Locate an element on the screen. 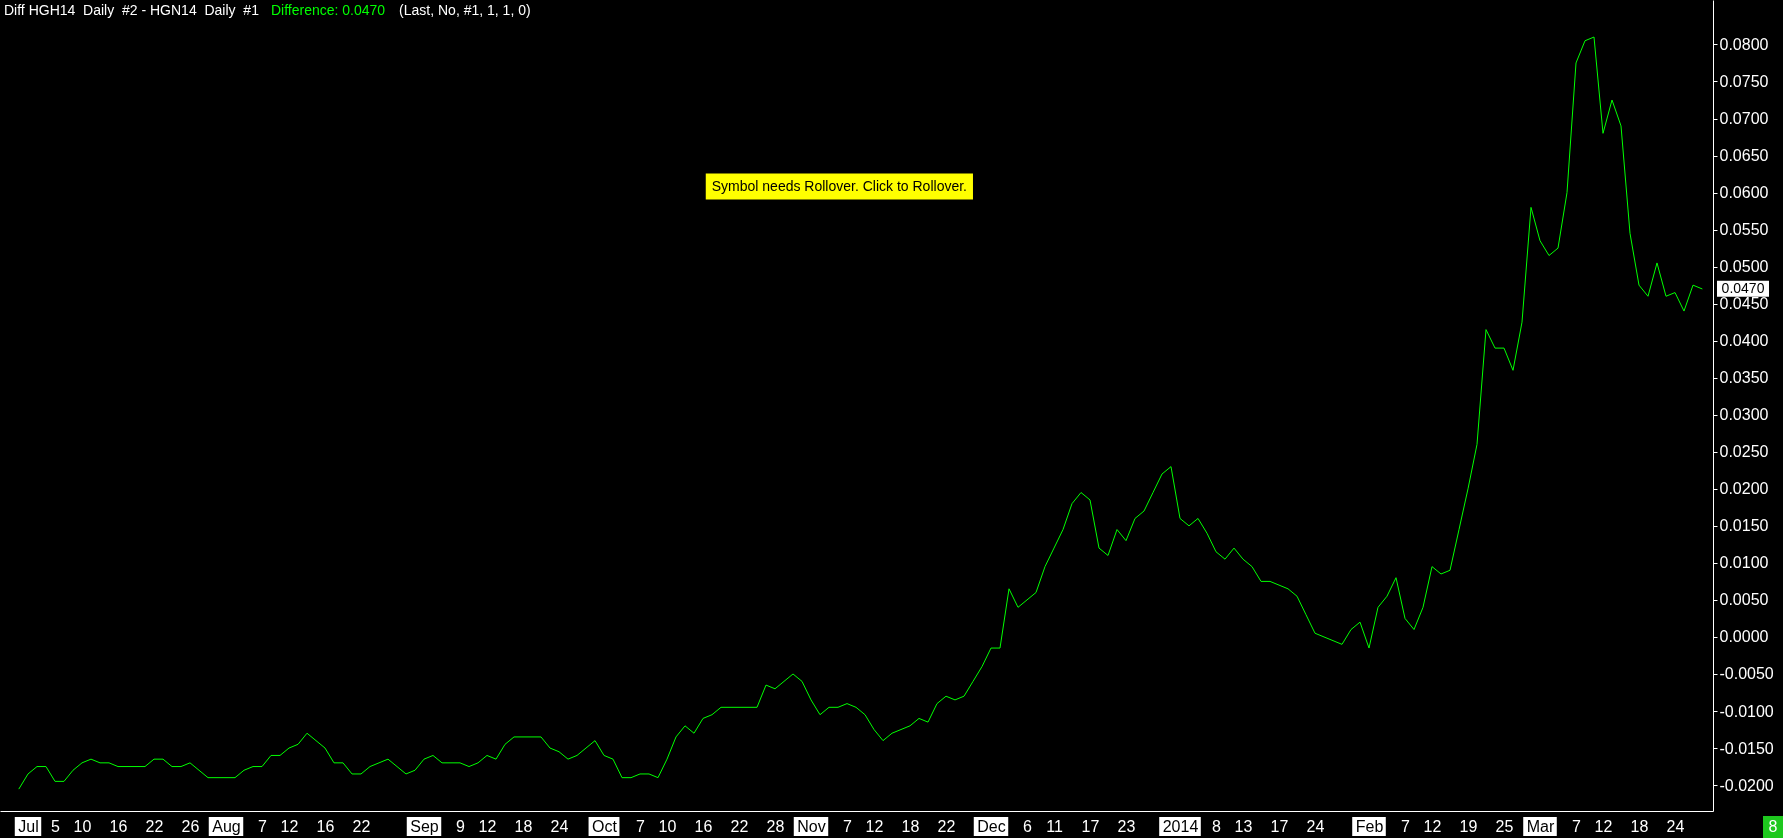 This screenshot has height=838, width=1783. x-tick-label: 25 is located at coordinates (1504, 826).